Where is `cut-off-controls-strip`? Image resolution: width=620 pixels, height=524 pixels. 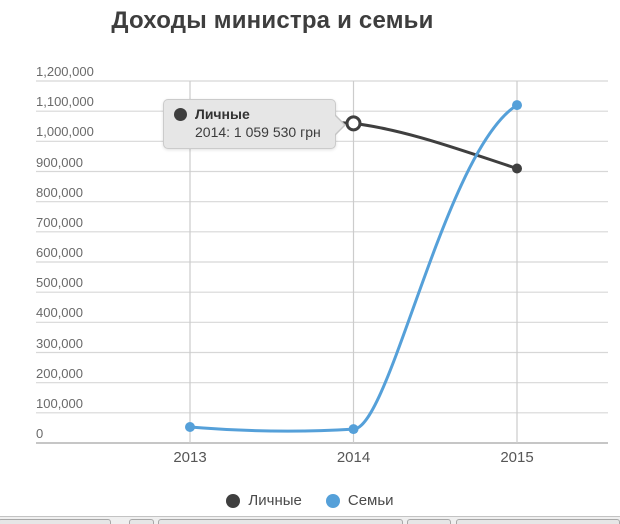
cut-off-controls-strip is located at coordinates (310, 520).